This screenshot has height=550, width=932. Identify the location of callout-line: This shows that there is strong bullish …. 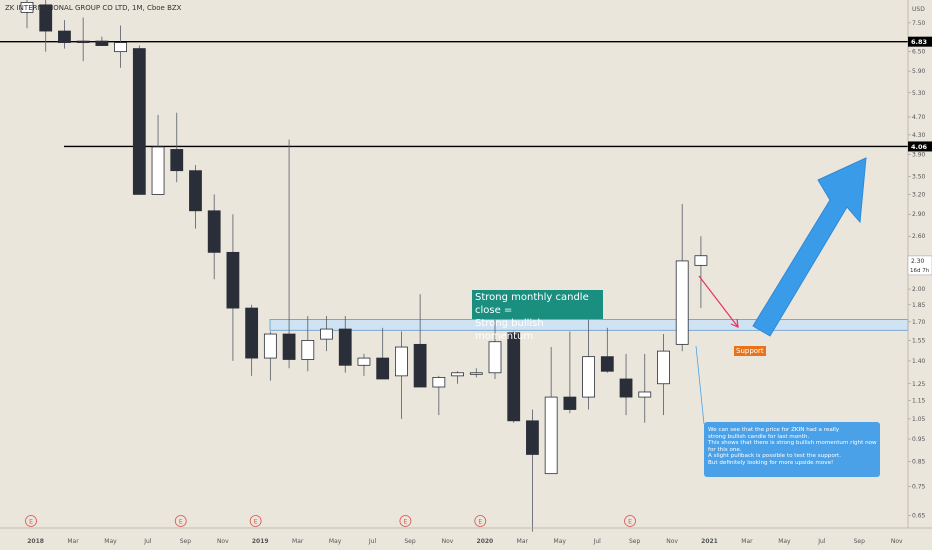
(792, 443).